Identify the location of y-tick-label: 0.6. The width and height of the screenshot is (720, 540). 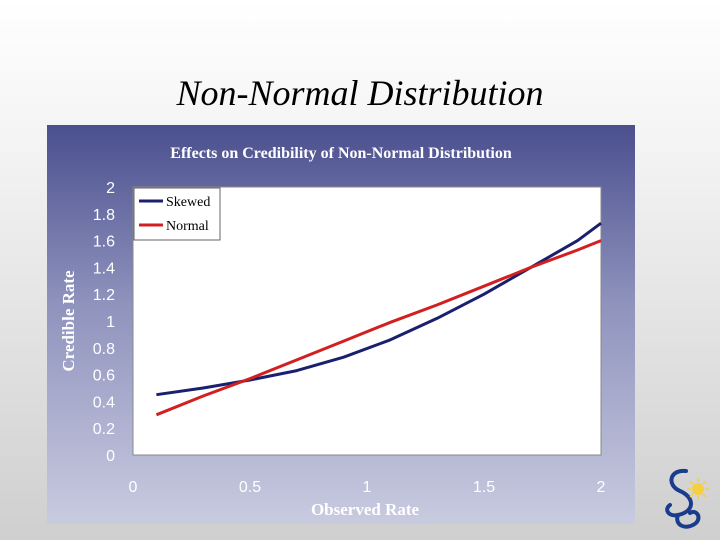
(104, 376).